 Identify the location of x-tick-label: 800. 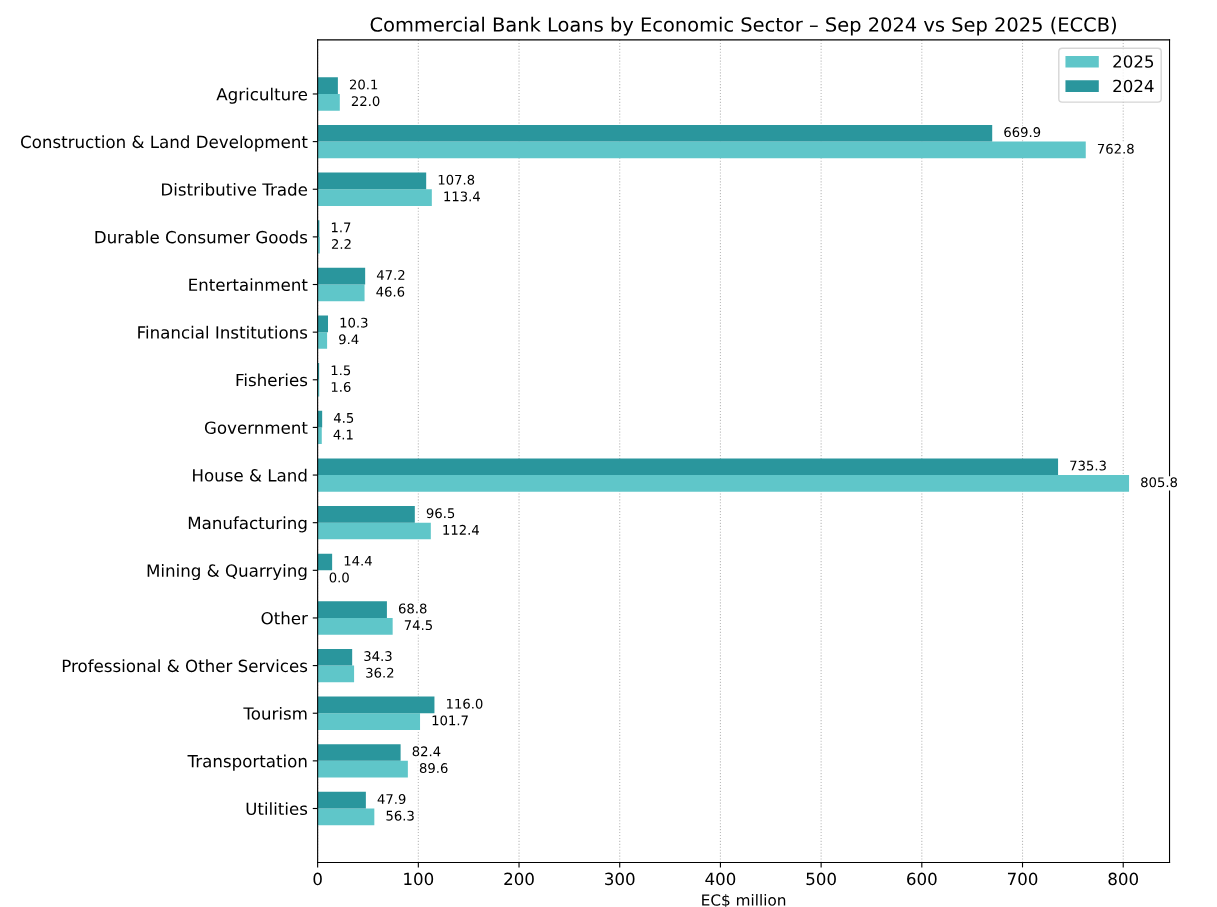
(1123, 879).